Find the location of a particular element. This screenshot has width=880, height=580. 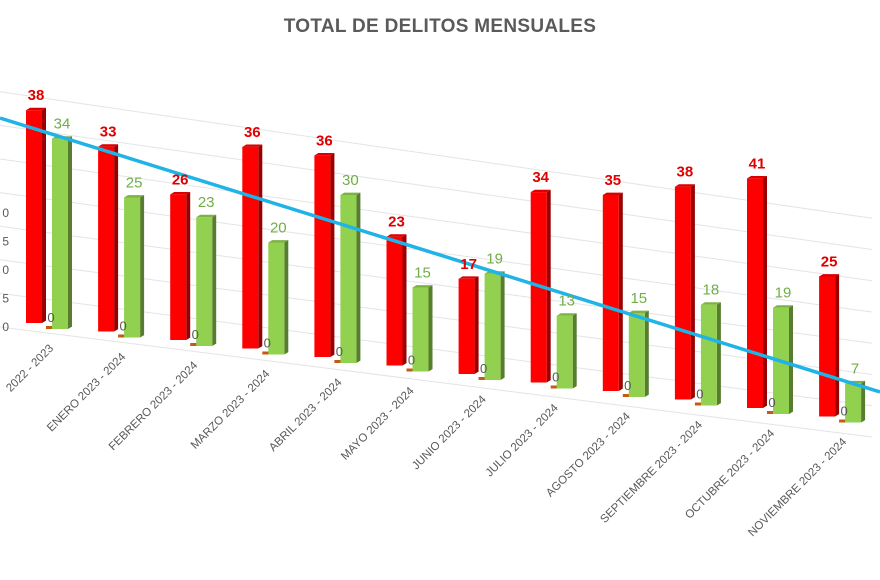

chart-title: TOTAL DE DELITOS MENSUALES is located at coordinates (440, 26).